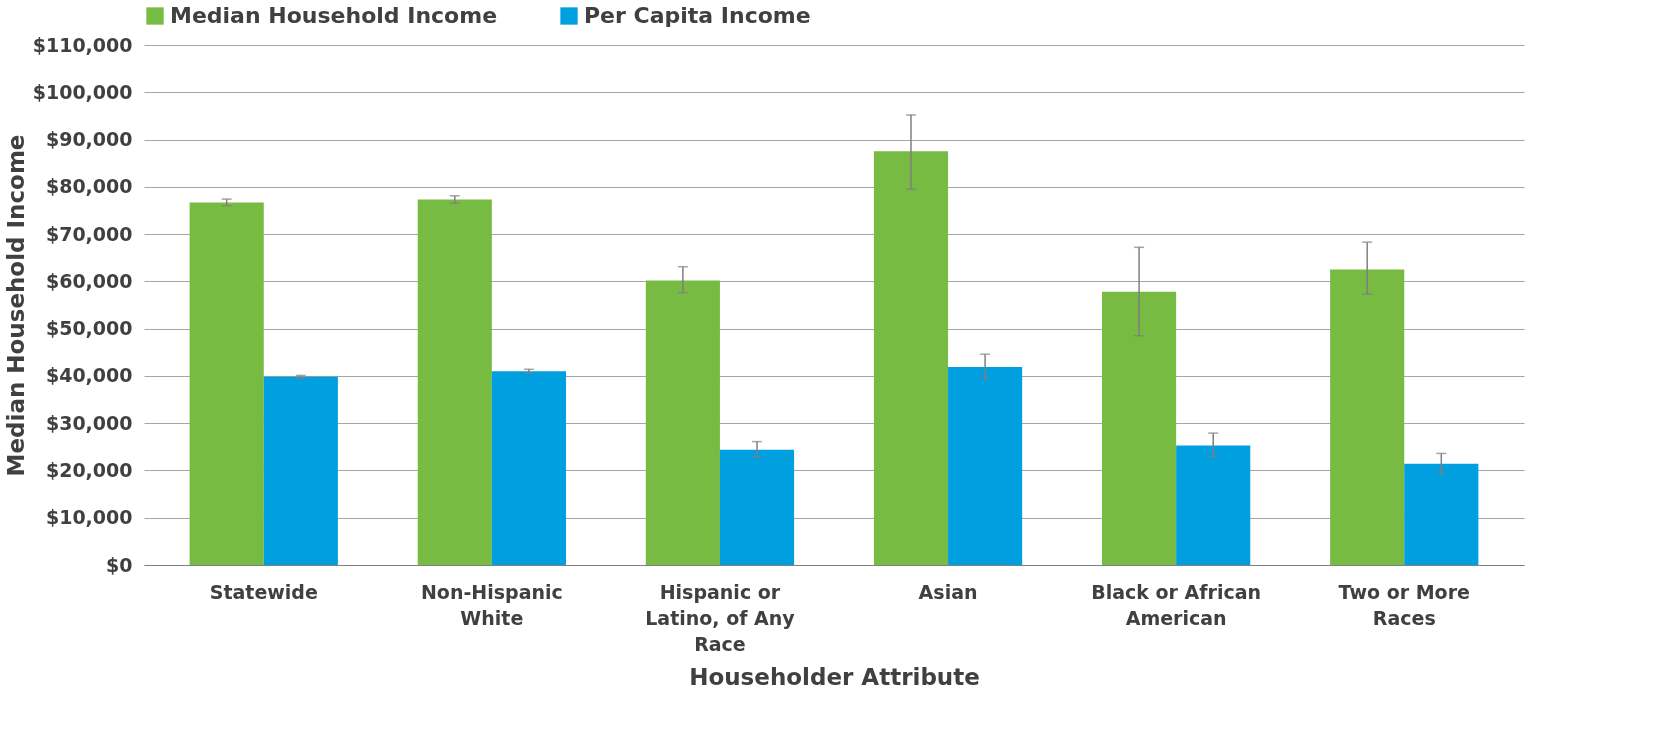 This screenshot has height=751, width=1672. Describe the element at coordinates (89, 186) in the screenshot. I see `y-tick-label: $80,000` at that location.